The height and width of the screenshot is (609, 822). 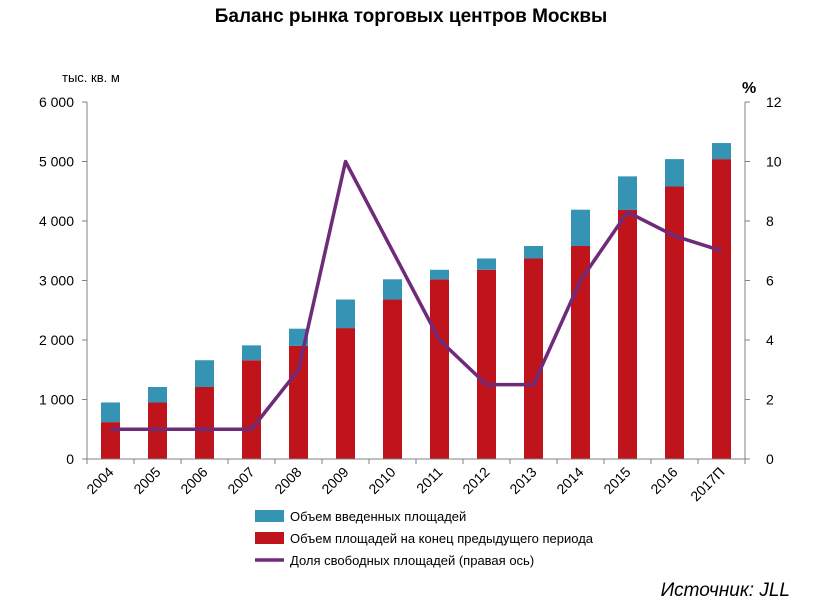 I want to click on right-axis-unit: %, so click(x=749, y=88).